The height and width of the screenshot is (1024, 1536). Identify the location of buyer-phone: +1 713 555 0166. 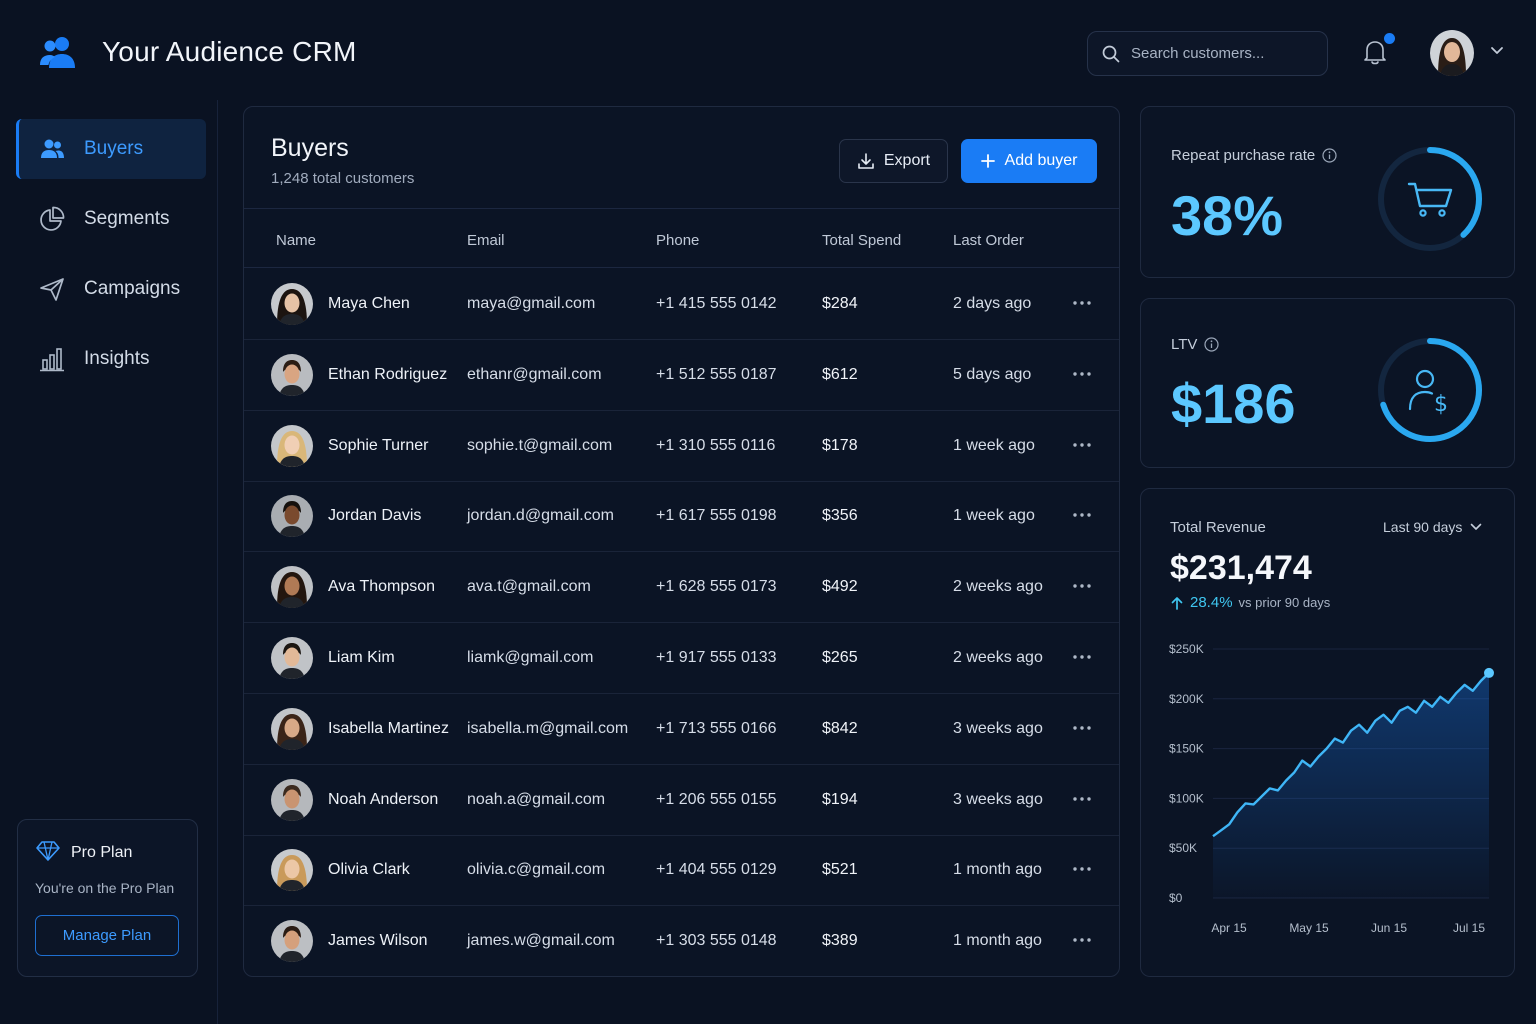
(716, 728).